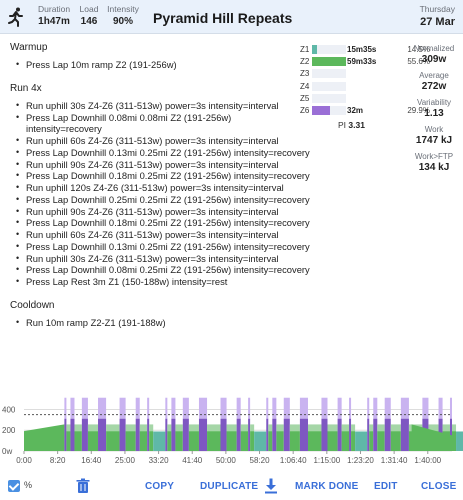 The image size is (463, 500). I want to click on warmup-title: Warmup, so click(29, 47).